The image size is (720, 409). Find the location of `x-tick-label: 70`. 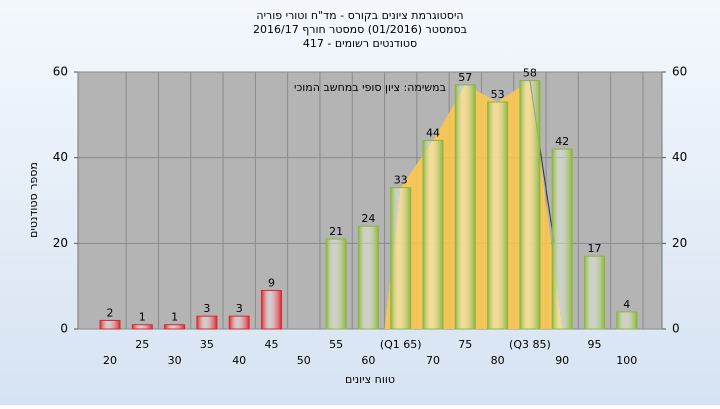

x-tick-label: 70 is located at coordinates (433, 360).